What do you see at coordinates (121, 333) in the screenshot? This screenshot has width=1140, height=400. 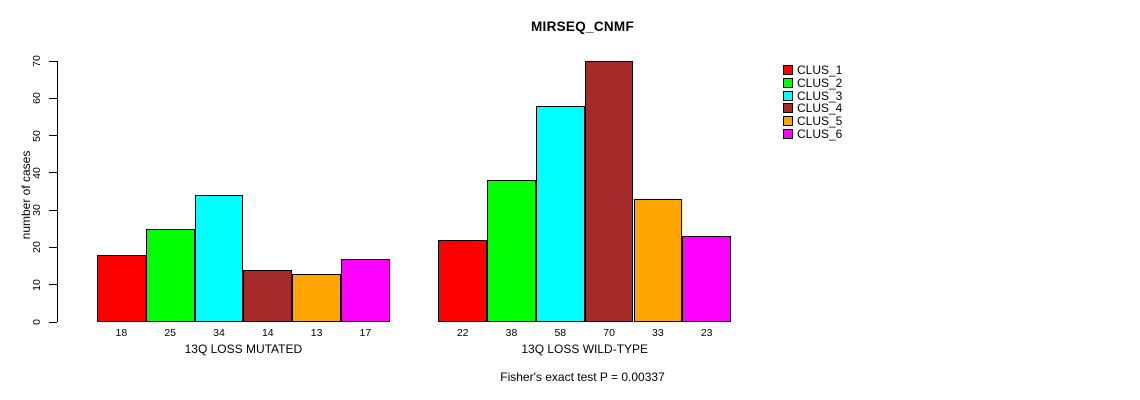 I see `bar-value-label: 18` at bounding box center [121, 333].